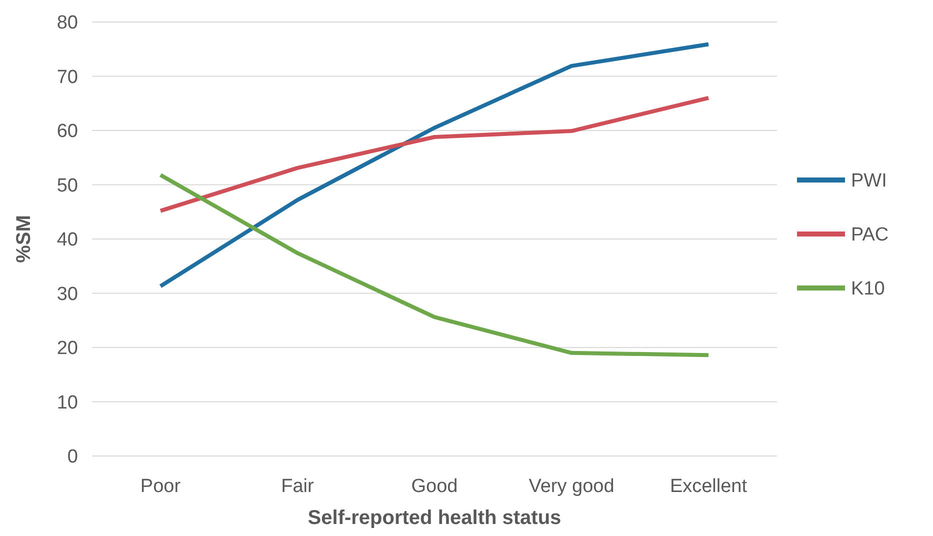 The width and height of the screenshot is (933, 536). Describe the element at coordinates (709, 486) in the screenshot. I see `x-tick-label: Excellent` at that location.